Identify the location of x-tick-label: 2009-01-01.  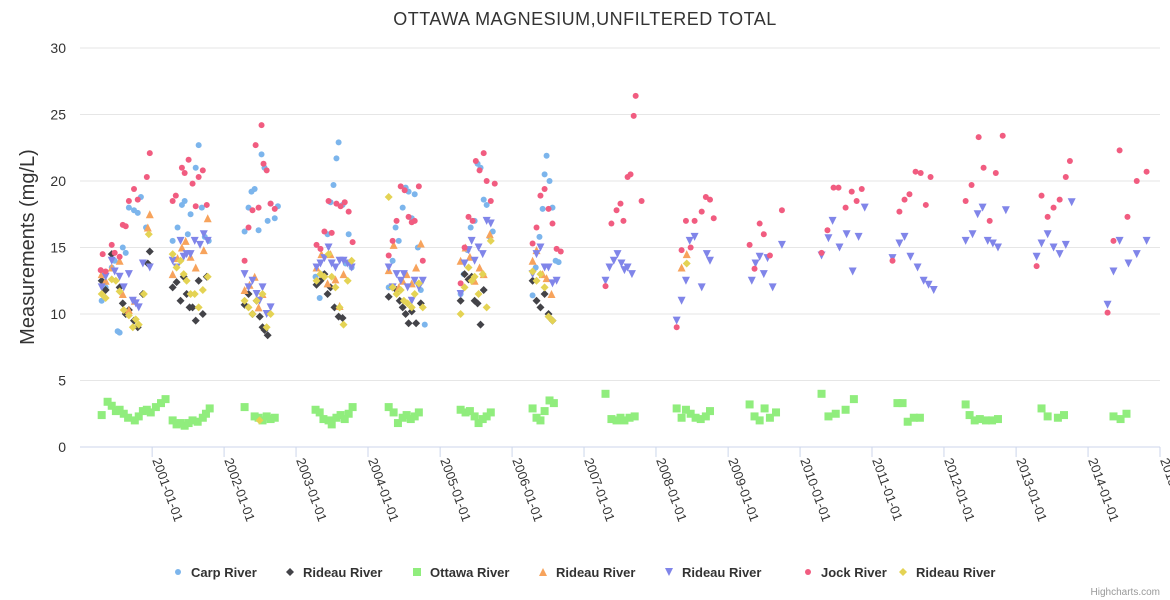
(743, 490).